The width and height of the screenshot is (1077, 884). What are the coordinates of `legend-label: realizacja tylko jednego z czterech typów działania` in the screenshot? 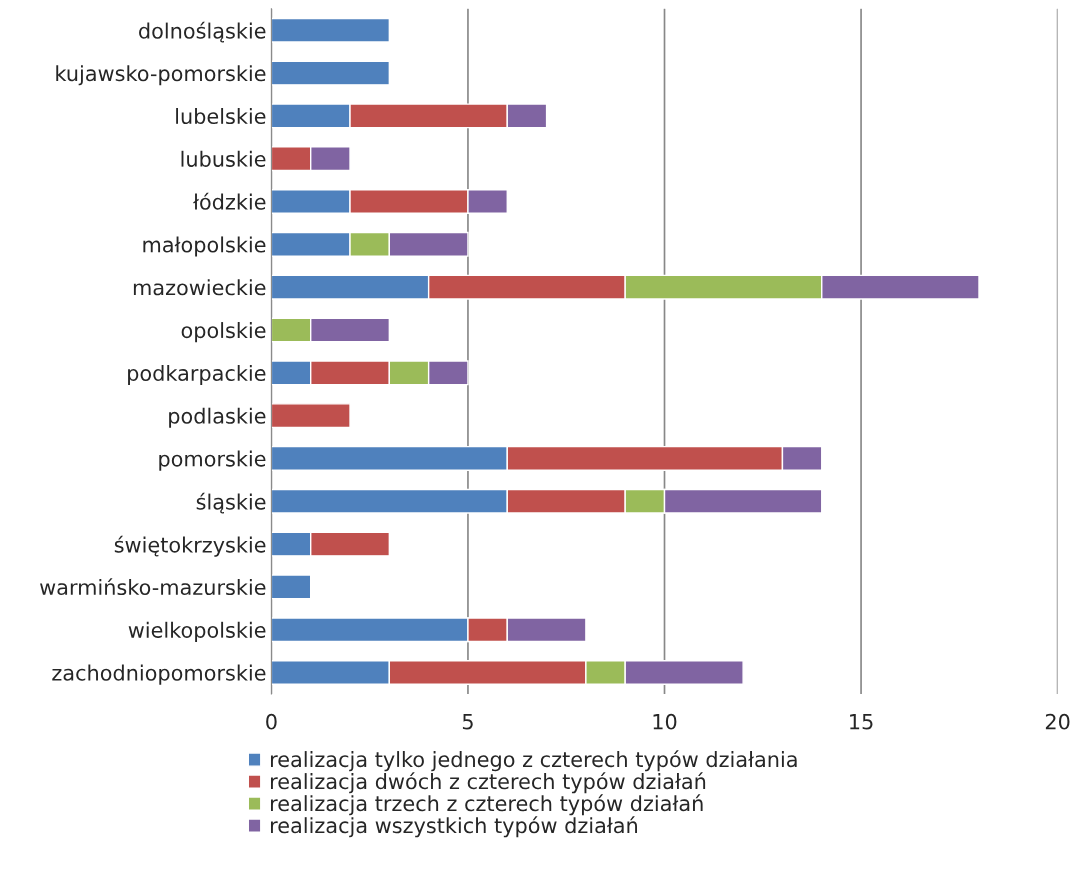 It's located at (534, 761).